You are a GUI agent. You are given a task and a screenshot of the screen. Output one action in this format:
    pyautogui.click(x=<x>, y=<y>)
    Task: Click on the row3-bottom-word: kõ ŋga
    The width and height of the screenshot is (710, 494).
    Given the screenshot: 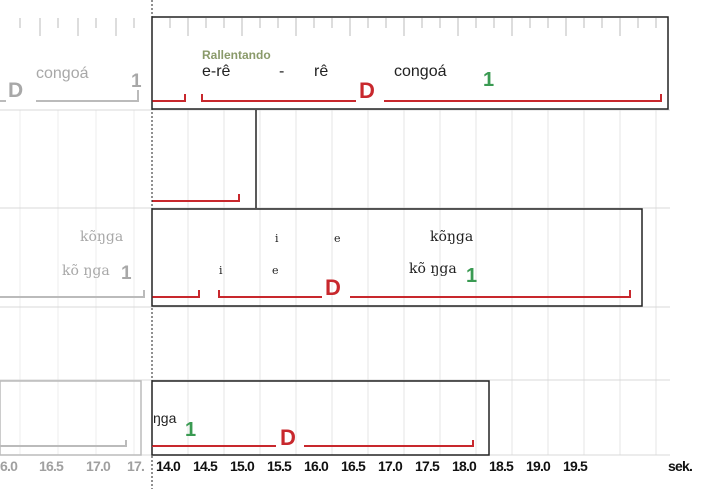 What is the action you would take?
    pyautogui.click(x=433, y=269)
    